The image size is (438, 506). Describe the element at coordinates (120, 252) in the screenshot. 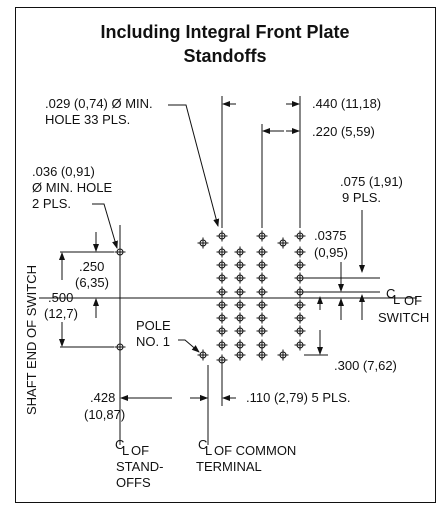

I see `standoff-hole-top` at that location.